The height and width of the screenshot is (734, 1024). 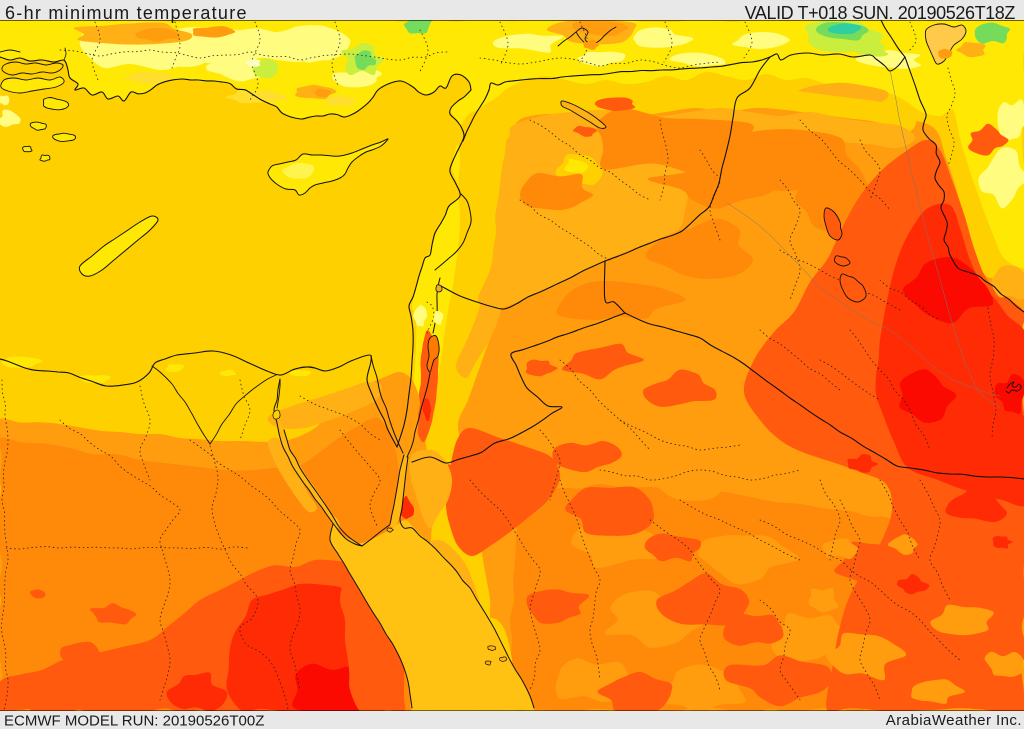 I want to click on svg-text: ECMWF MODEL RUN: 20190526T00Z, so click(x=134, y=721).